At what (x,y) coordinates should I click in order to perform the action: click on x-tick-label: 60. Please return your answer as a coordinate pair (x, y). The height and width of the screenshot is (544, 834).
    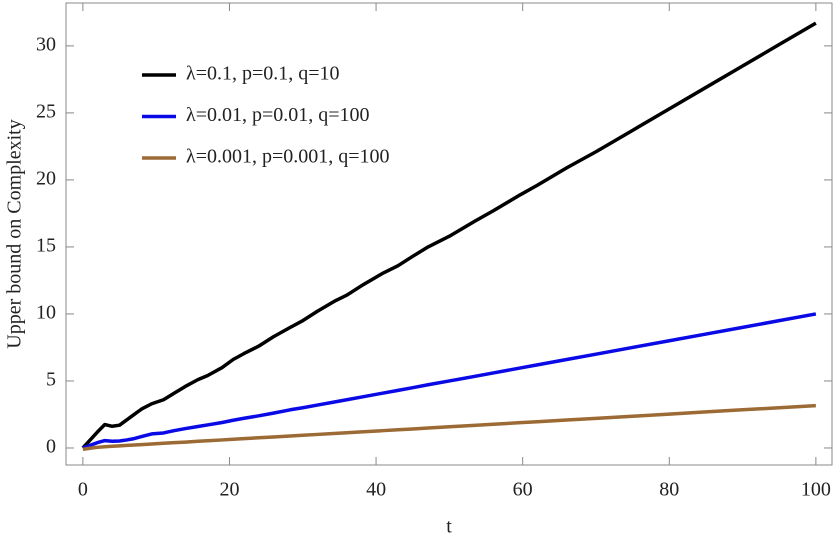
    Looking at the image, I should click on (523, 490).